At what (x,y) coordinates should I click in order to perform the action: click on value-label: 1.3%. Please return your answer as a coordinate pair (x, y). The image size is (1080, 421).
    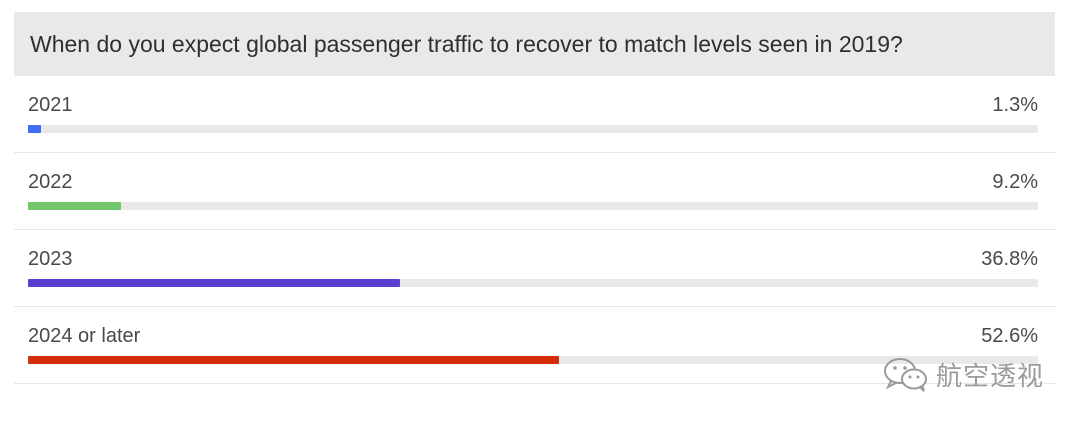
    Looking at the image, I should click on (1015, 105).